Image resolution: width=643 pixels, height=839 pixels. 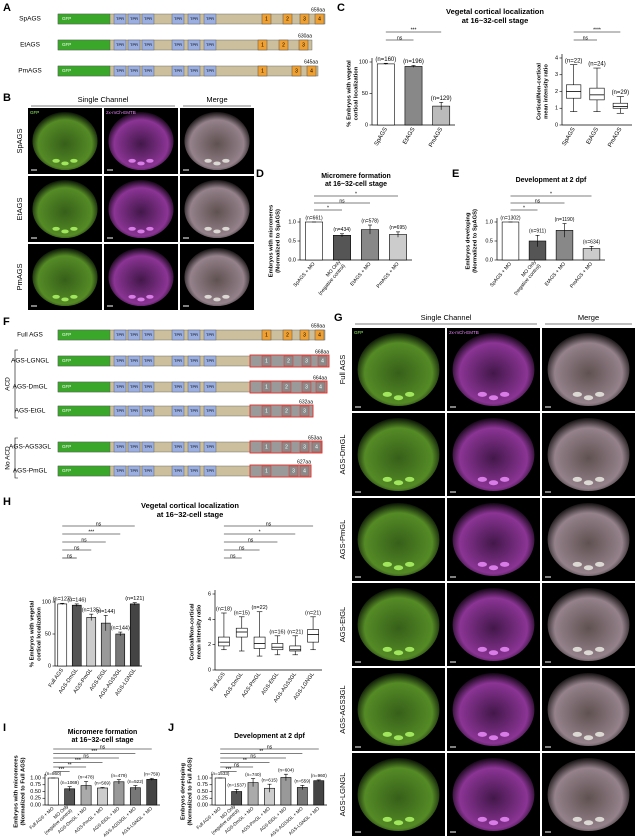 I want to click on gfp-label: GFP, so click(x=66, y=70).